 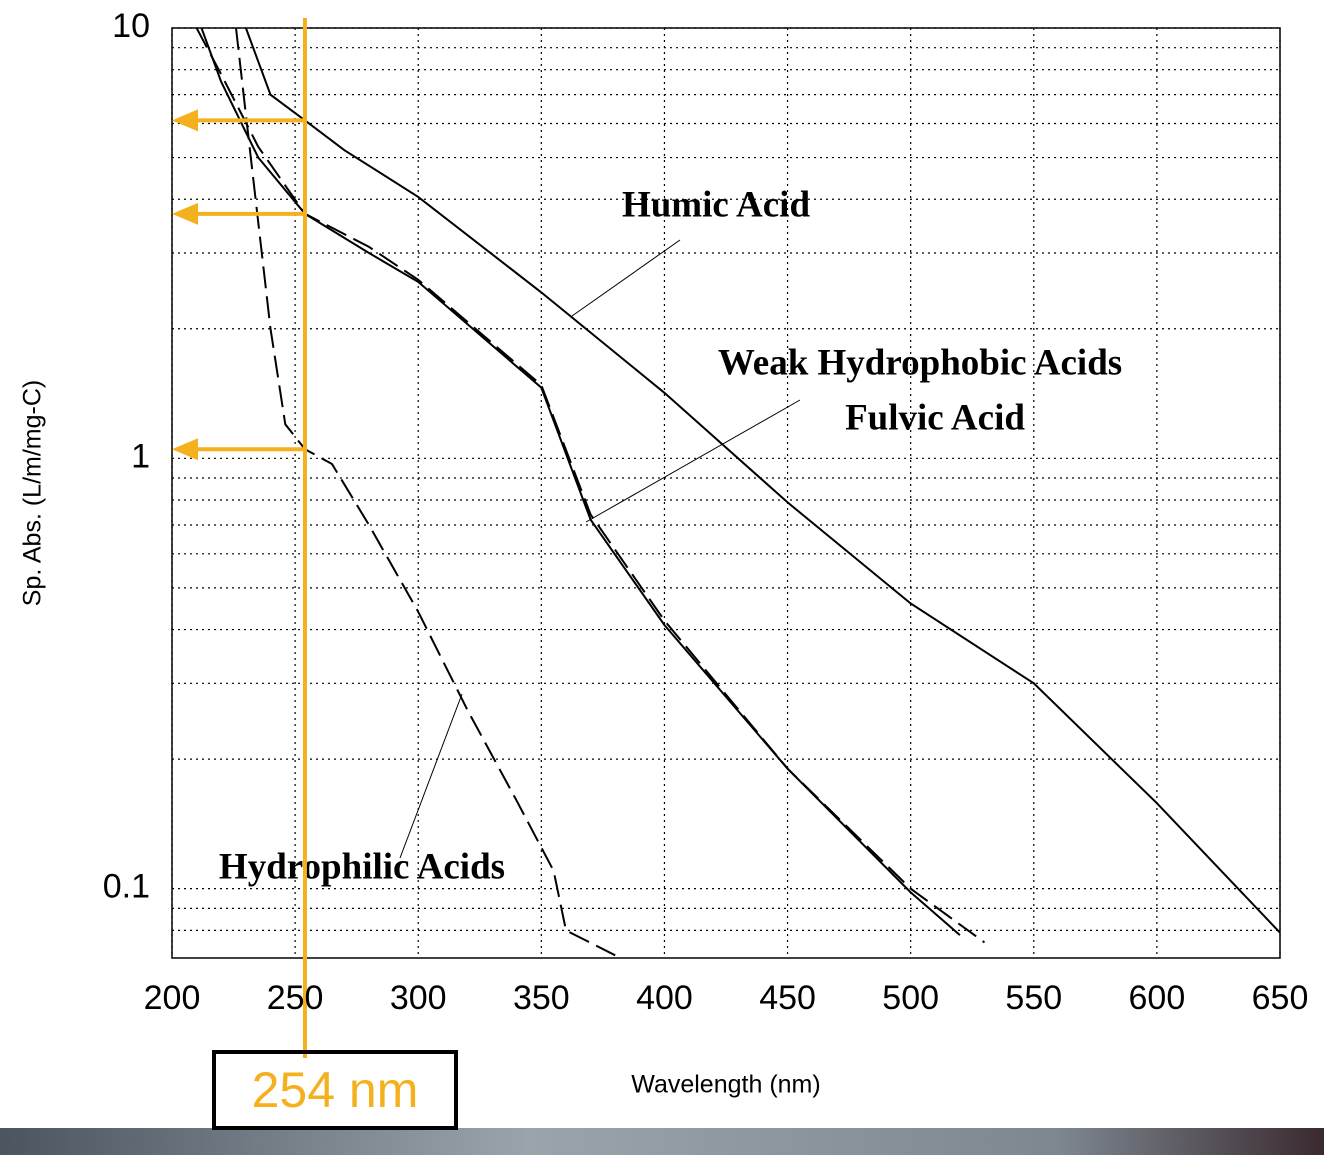 I want to click on x-axis-title: Wavelength (nm), so click(x=725, y=1085).